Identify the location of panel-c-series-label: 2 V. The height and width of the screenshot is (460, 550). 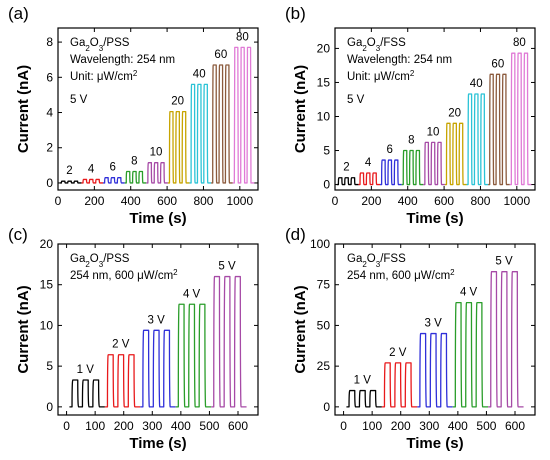
(121, 345).